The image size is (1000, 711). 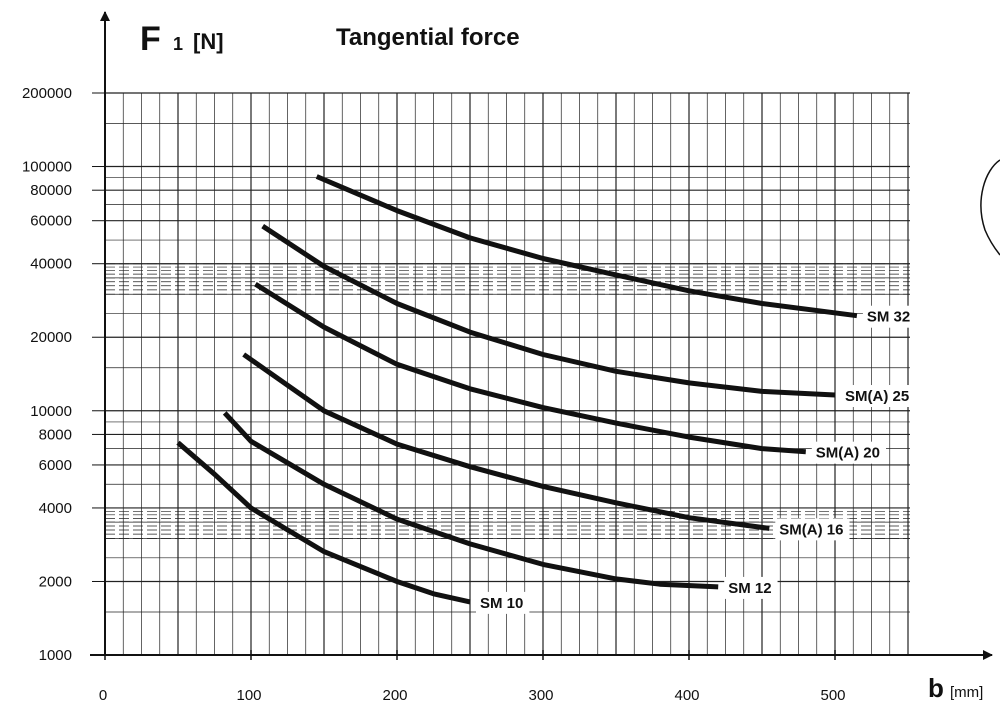 What do you see at coordinates (686, 695) in the screenshot?
I see `x-tick-label: 400` at bounding box center [686, 695].